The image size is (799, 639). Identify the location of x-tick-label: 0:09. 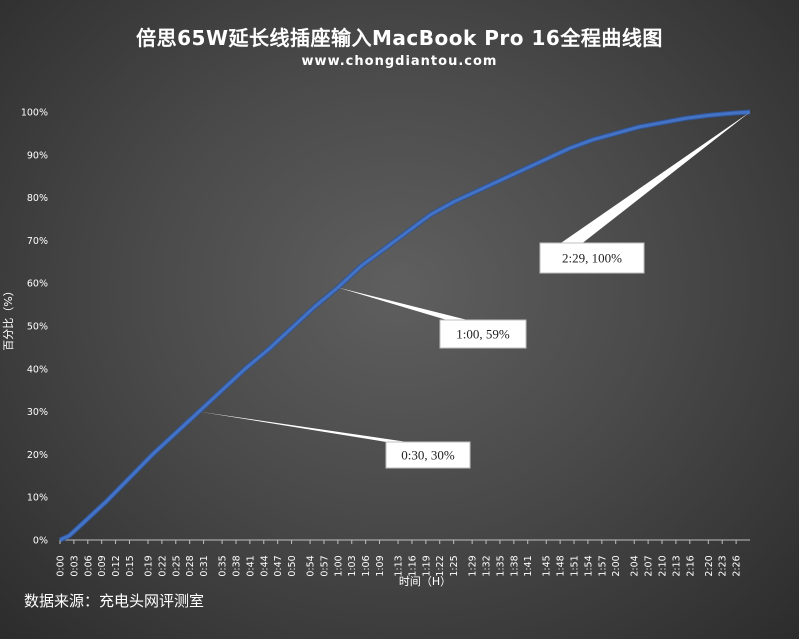
(102, 565).